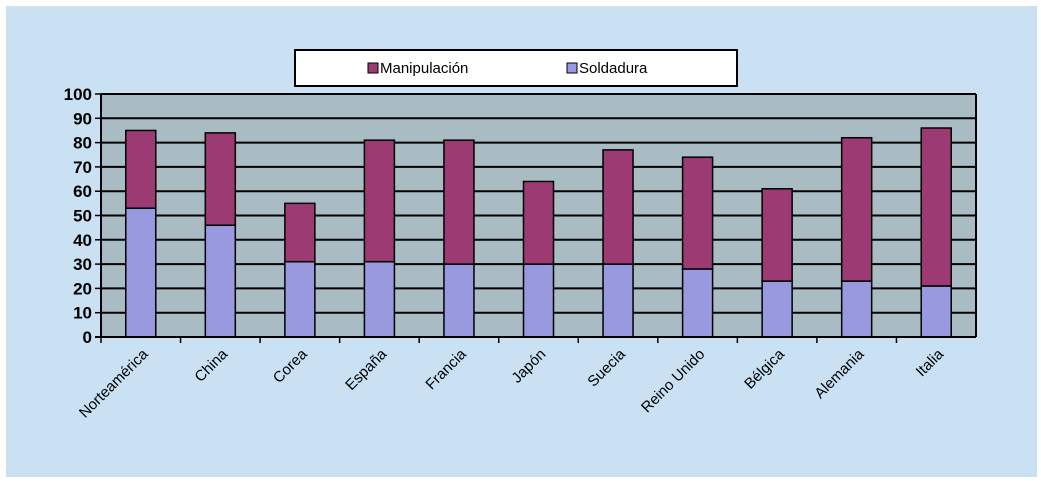  What do you see at coordinates (459, 202) in the screenshot?
I see `bar-manipulacion-francia` at bounding box center [459, 202].